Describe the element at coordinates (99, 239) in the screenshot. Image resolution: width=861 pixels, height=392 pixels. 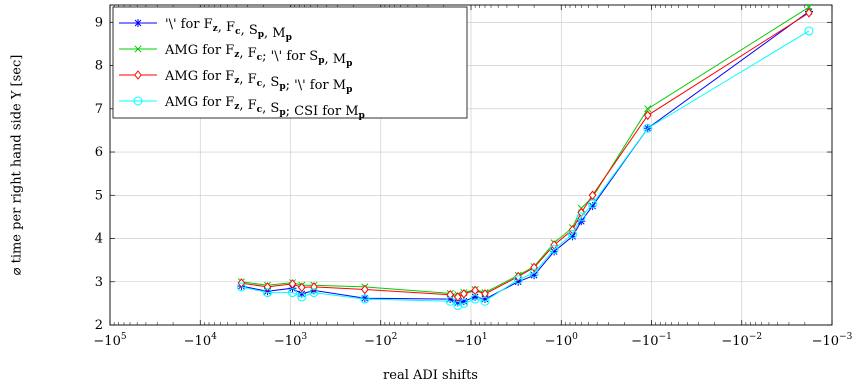
I see `y-tick-label: 4` at that location.